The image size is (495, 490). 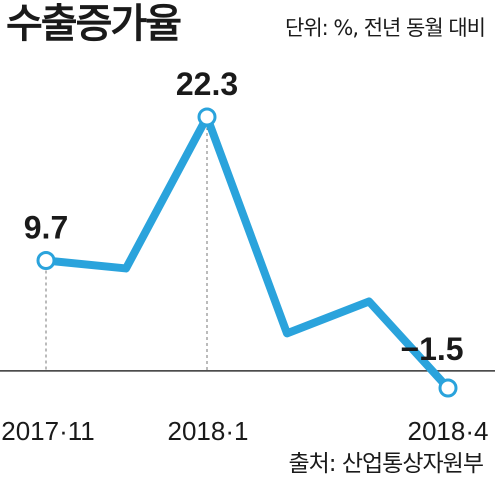 I want to click on source-note: 출처: 산업통상자원부, so click(x=386, y=464).